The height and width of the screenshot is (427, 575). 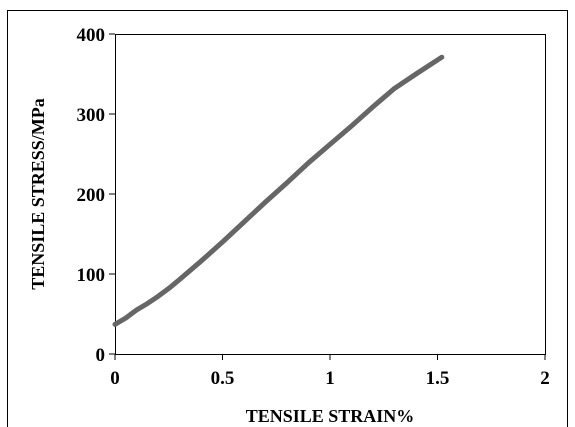 I want to click on x-tick-label: 2, so click(x=545, y=378).